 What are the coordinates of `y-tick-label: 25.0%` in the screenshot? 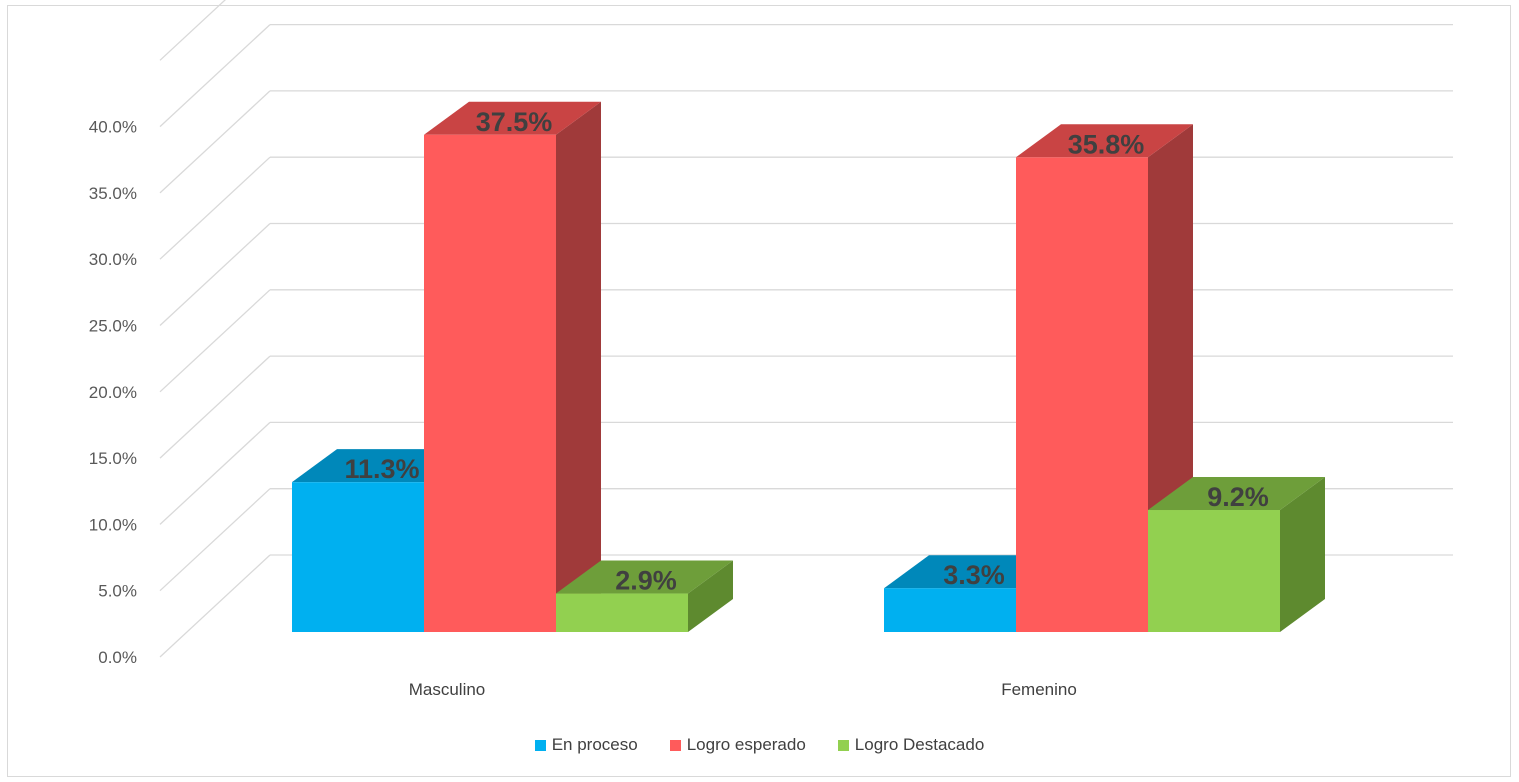 It's located at (113, 326).